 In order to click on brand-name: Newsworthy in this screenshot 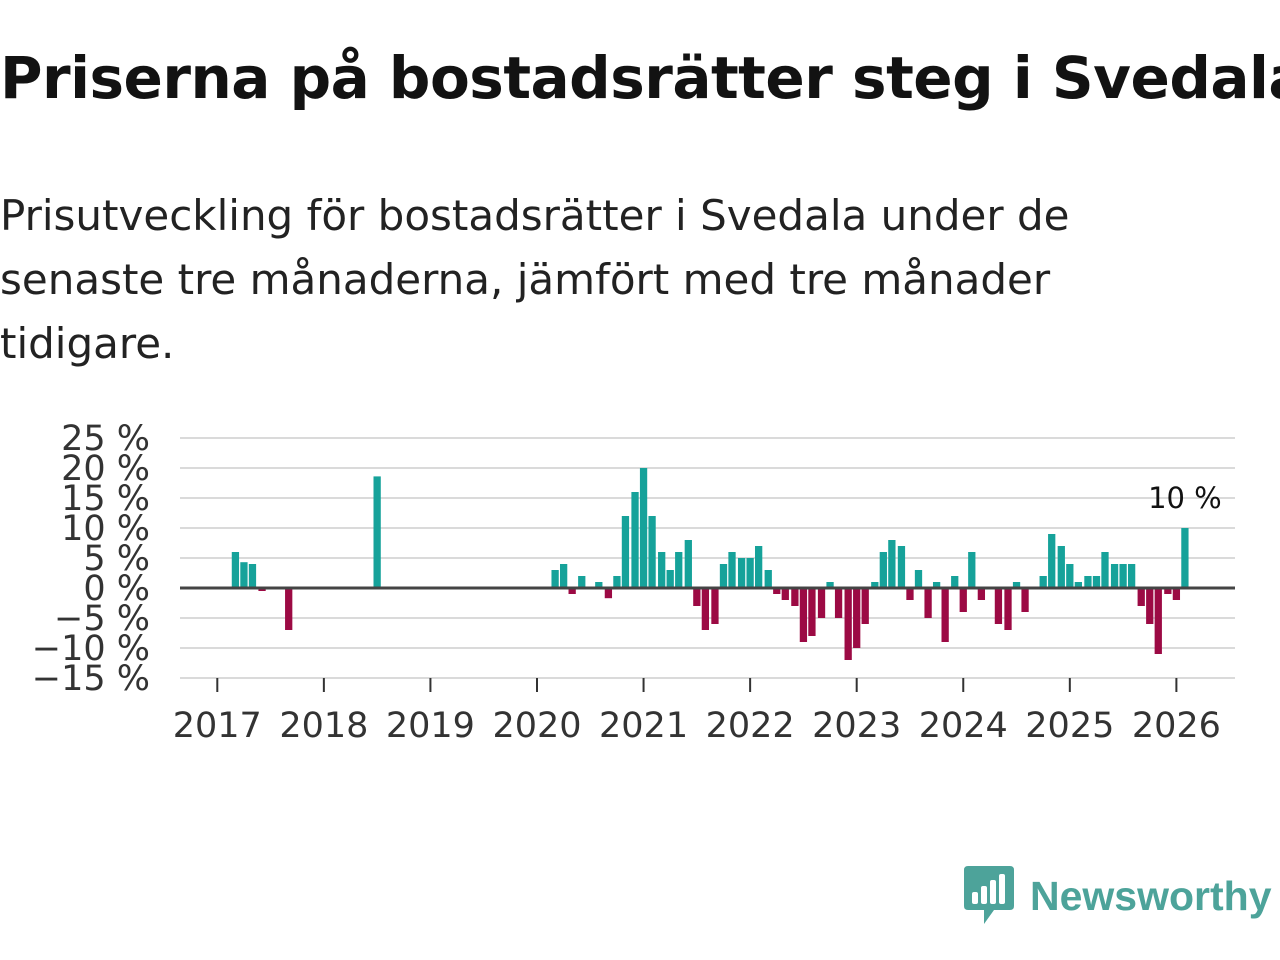, I will do `click(1151, 895)`.